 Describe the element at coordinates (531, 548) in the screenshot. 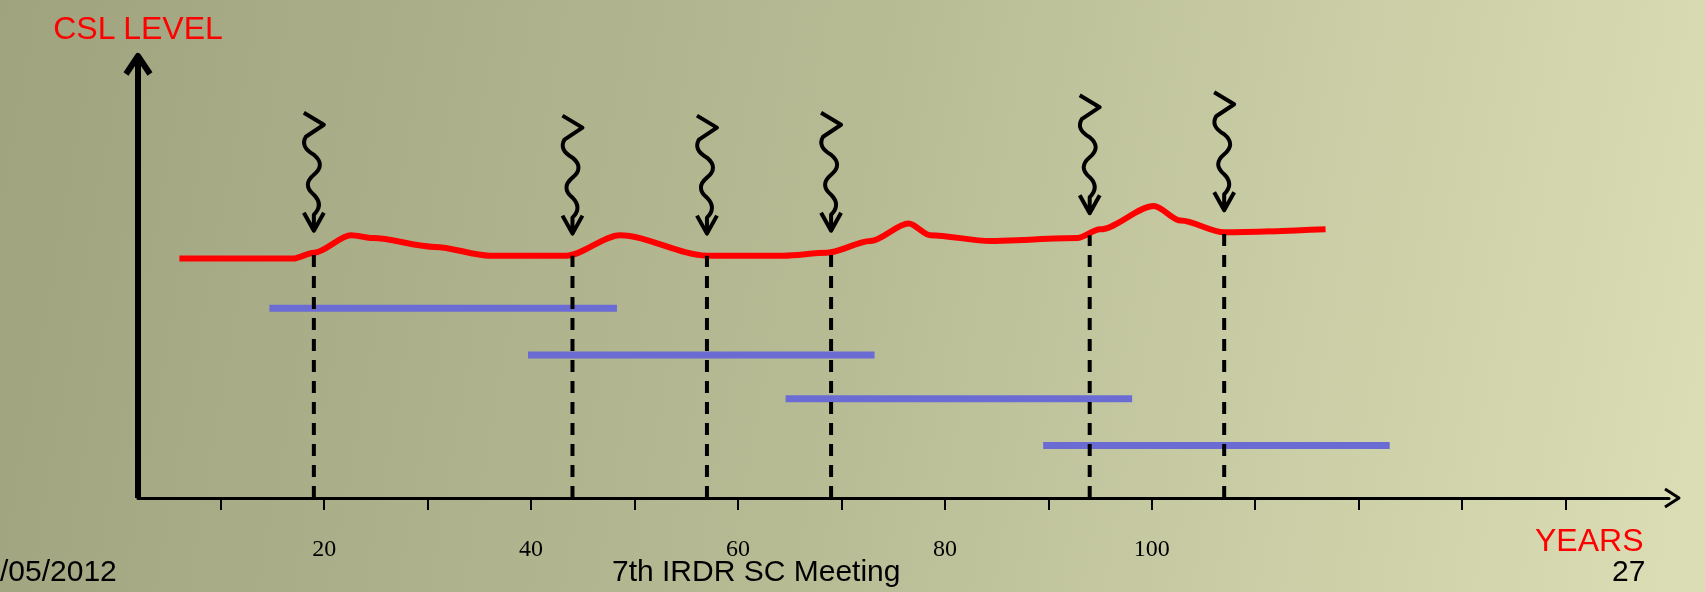

I see `x-tick-label: 40` at that location.